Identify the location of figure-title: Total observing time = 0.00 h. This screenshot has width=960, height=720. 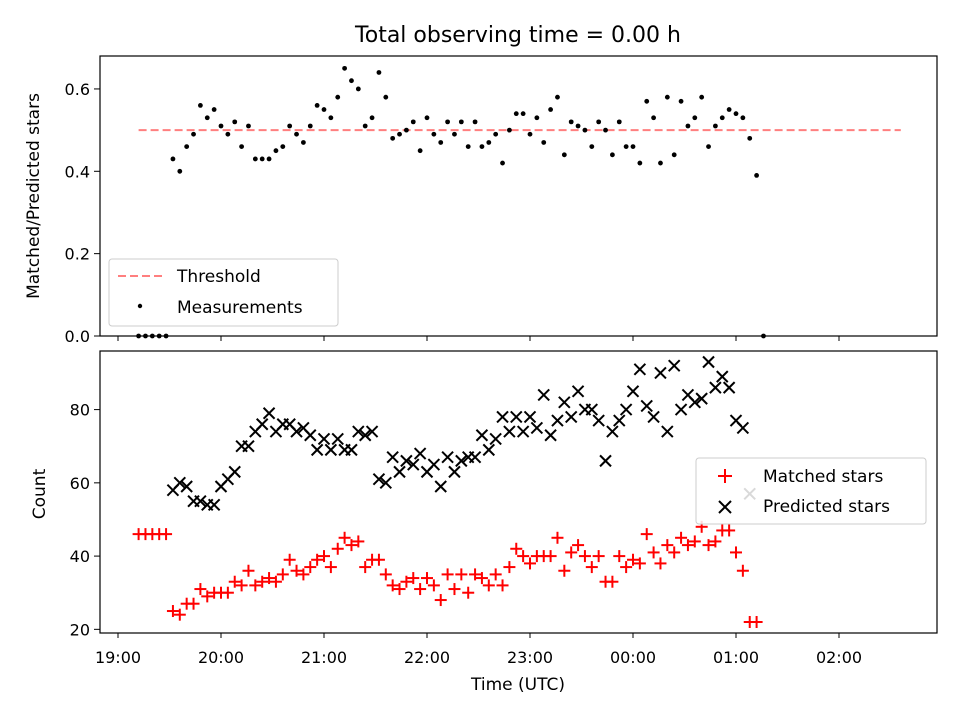
(517, 35).